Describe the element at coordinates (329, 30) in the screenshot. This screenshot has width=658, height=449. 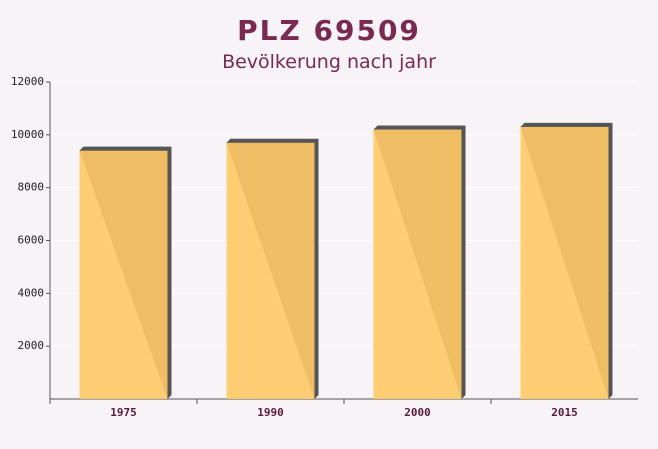
I see `chart-title: PLZ 69509` at that location.